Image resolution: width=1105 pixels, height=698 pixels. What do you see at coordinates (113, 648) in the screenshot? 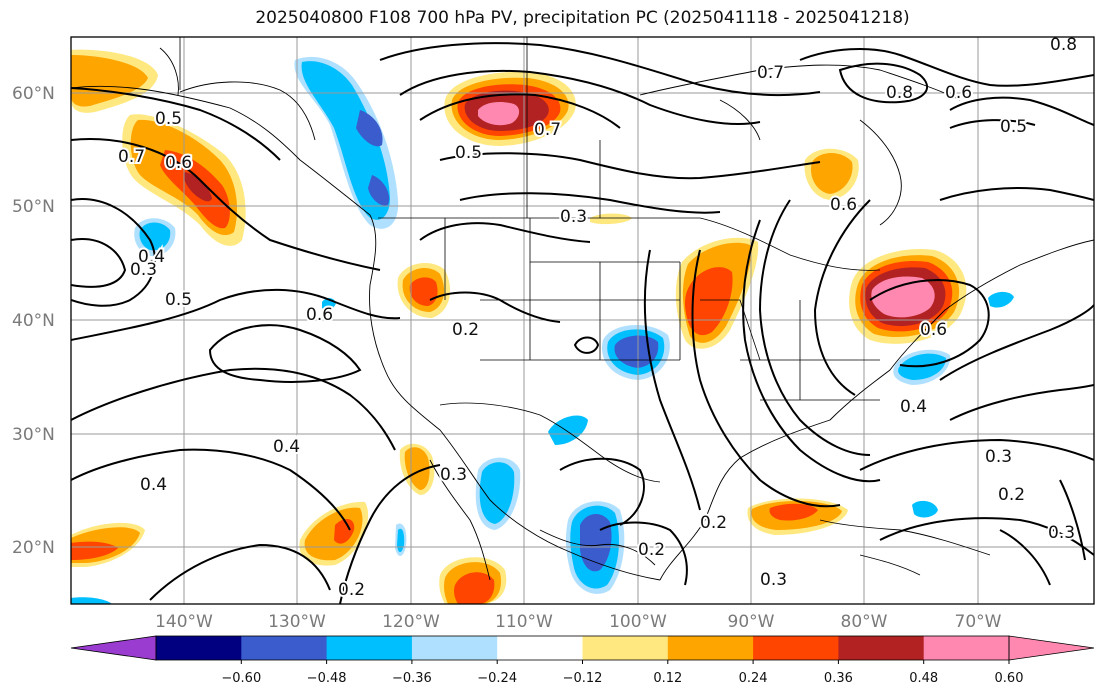
I see `colorbar-extension-low` at bounding box center [113, 648].